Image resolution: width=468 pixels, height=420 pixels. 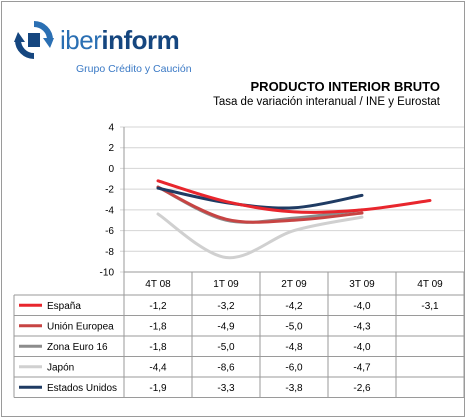 What do you see at coordinates (34, 40) in the screenshot?
I see `logo-arrows-icon` at bounding box center [34, 40].